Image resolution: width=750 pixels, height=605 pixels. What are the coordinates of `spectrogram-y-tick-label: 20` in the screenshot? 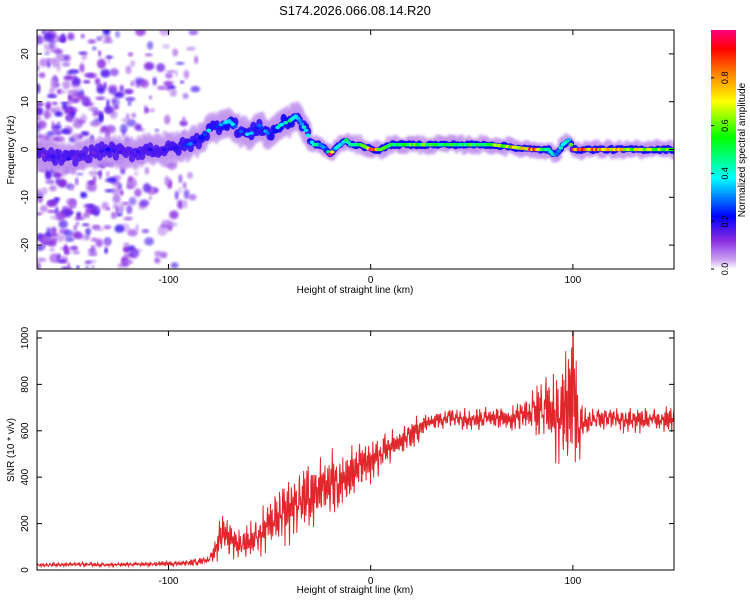 It's located at (25, 54).